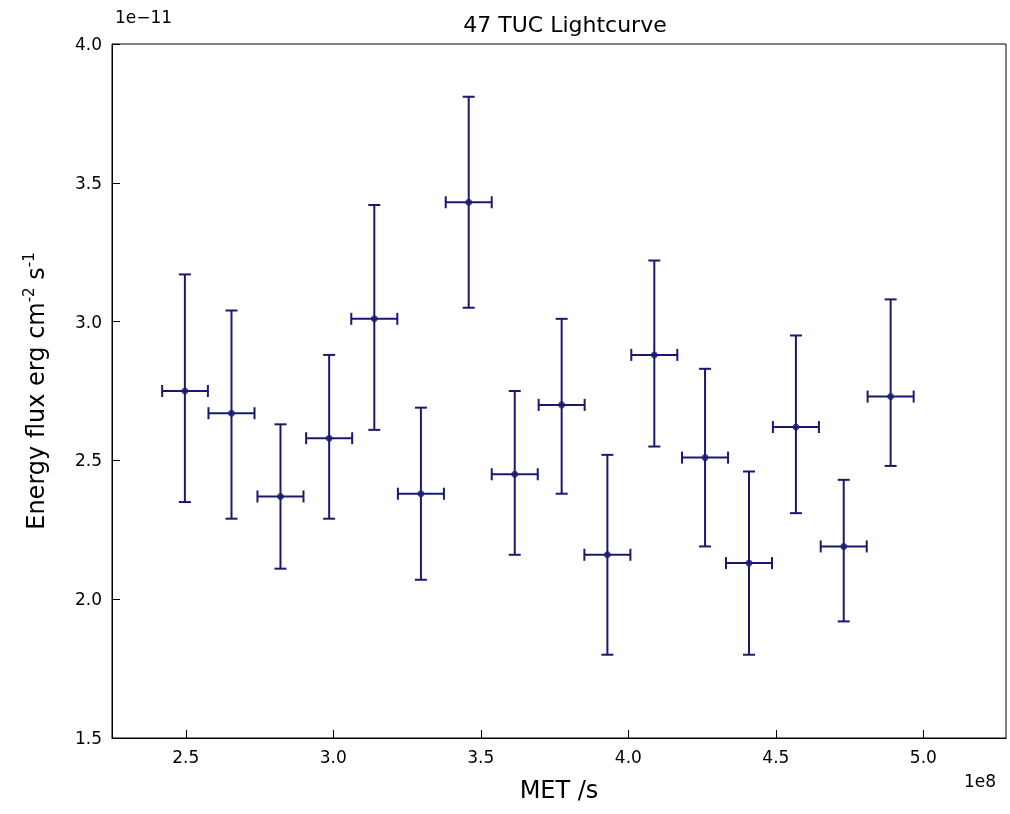  Describe the element at coordinates (559, 790) in the screenshot. I see `x-axis-title: MET /s` at that location.